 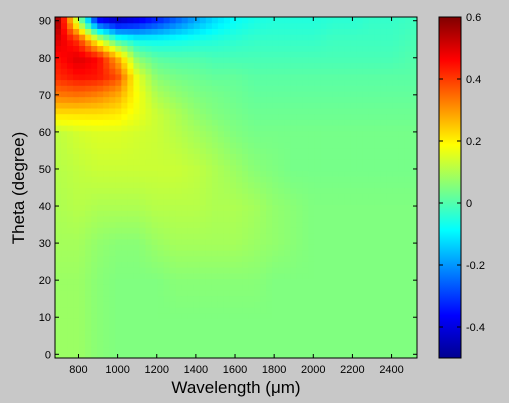 What do you see at coordinates (235, 370) in the screenshot?
I see `x-tick-label: 1600` at bounding box center [235, 370].